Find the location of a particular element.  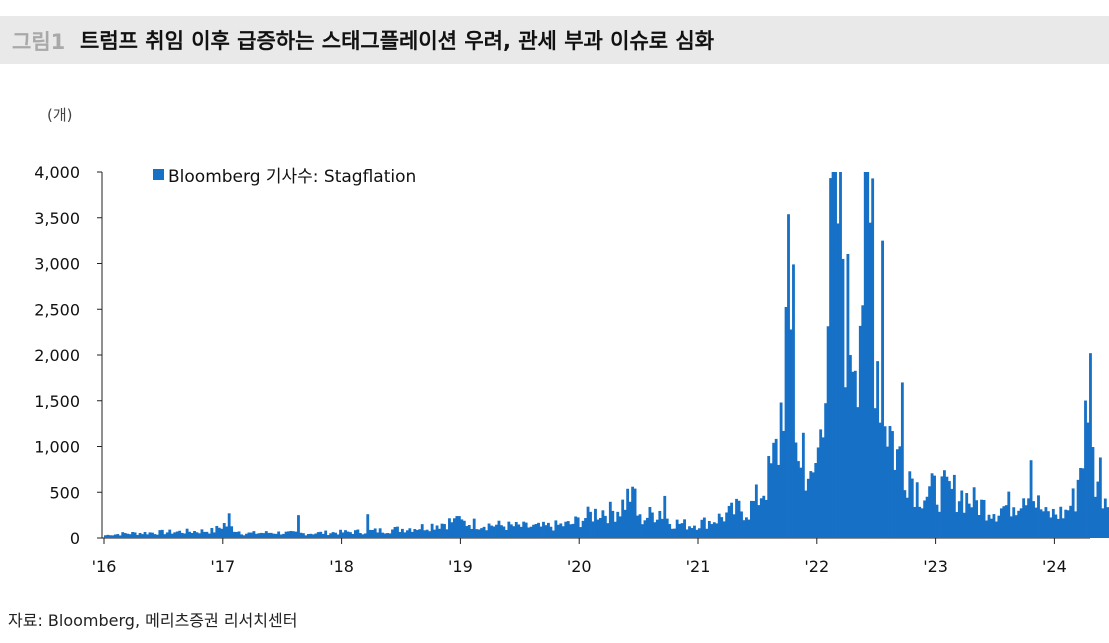

x-tick-label: '16 is located at coordinates (104, 566).